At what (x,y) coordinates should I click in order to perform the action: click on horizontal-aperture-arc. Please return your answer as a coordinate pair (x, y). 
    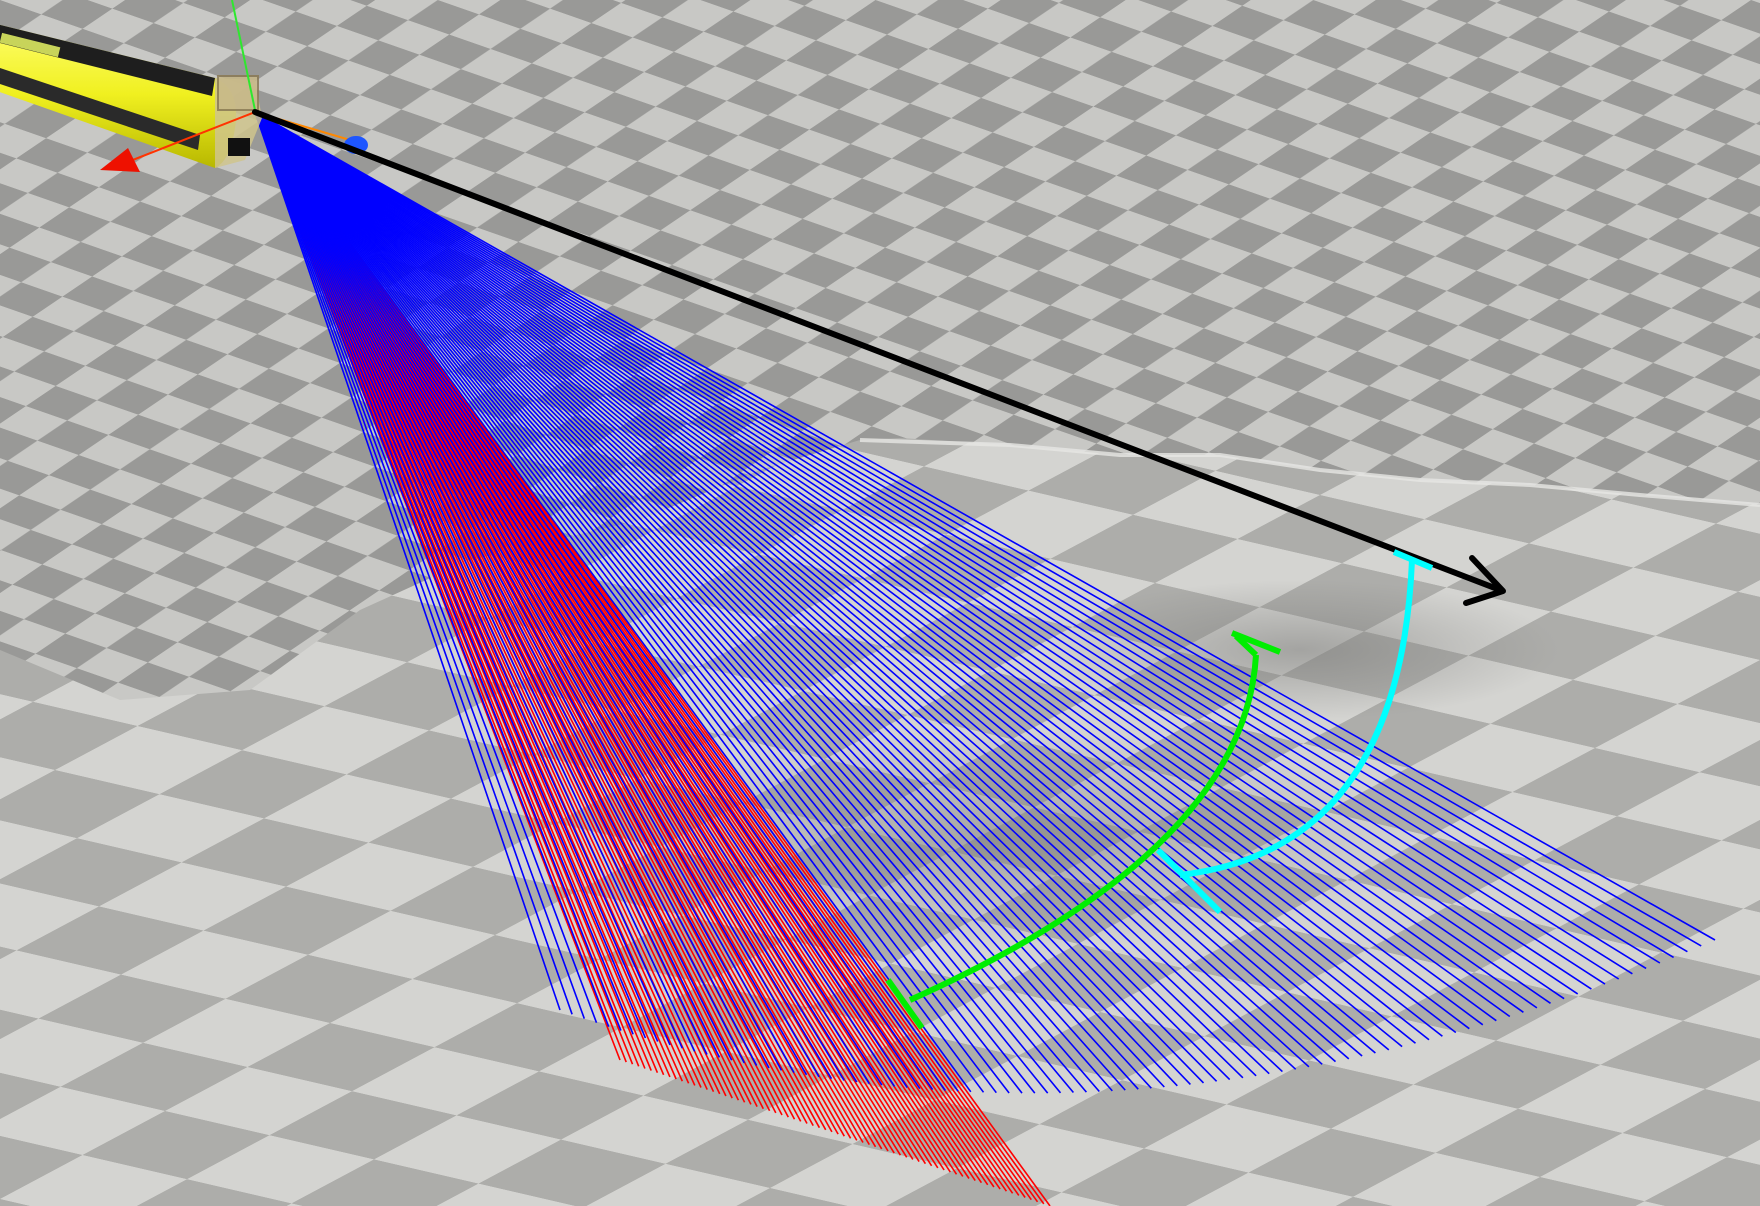
    Looking at the image, I should click on (1083, 830).